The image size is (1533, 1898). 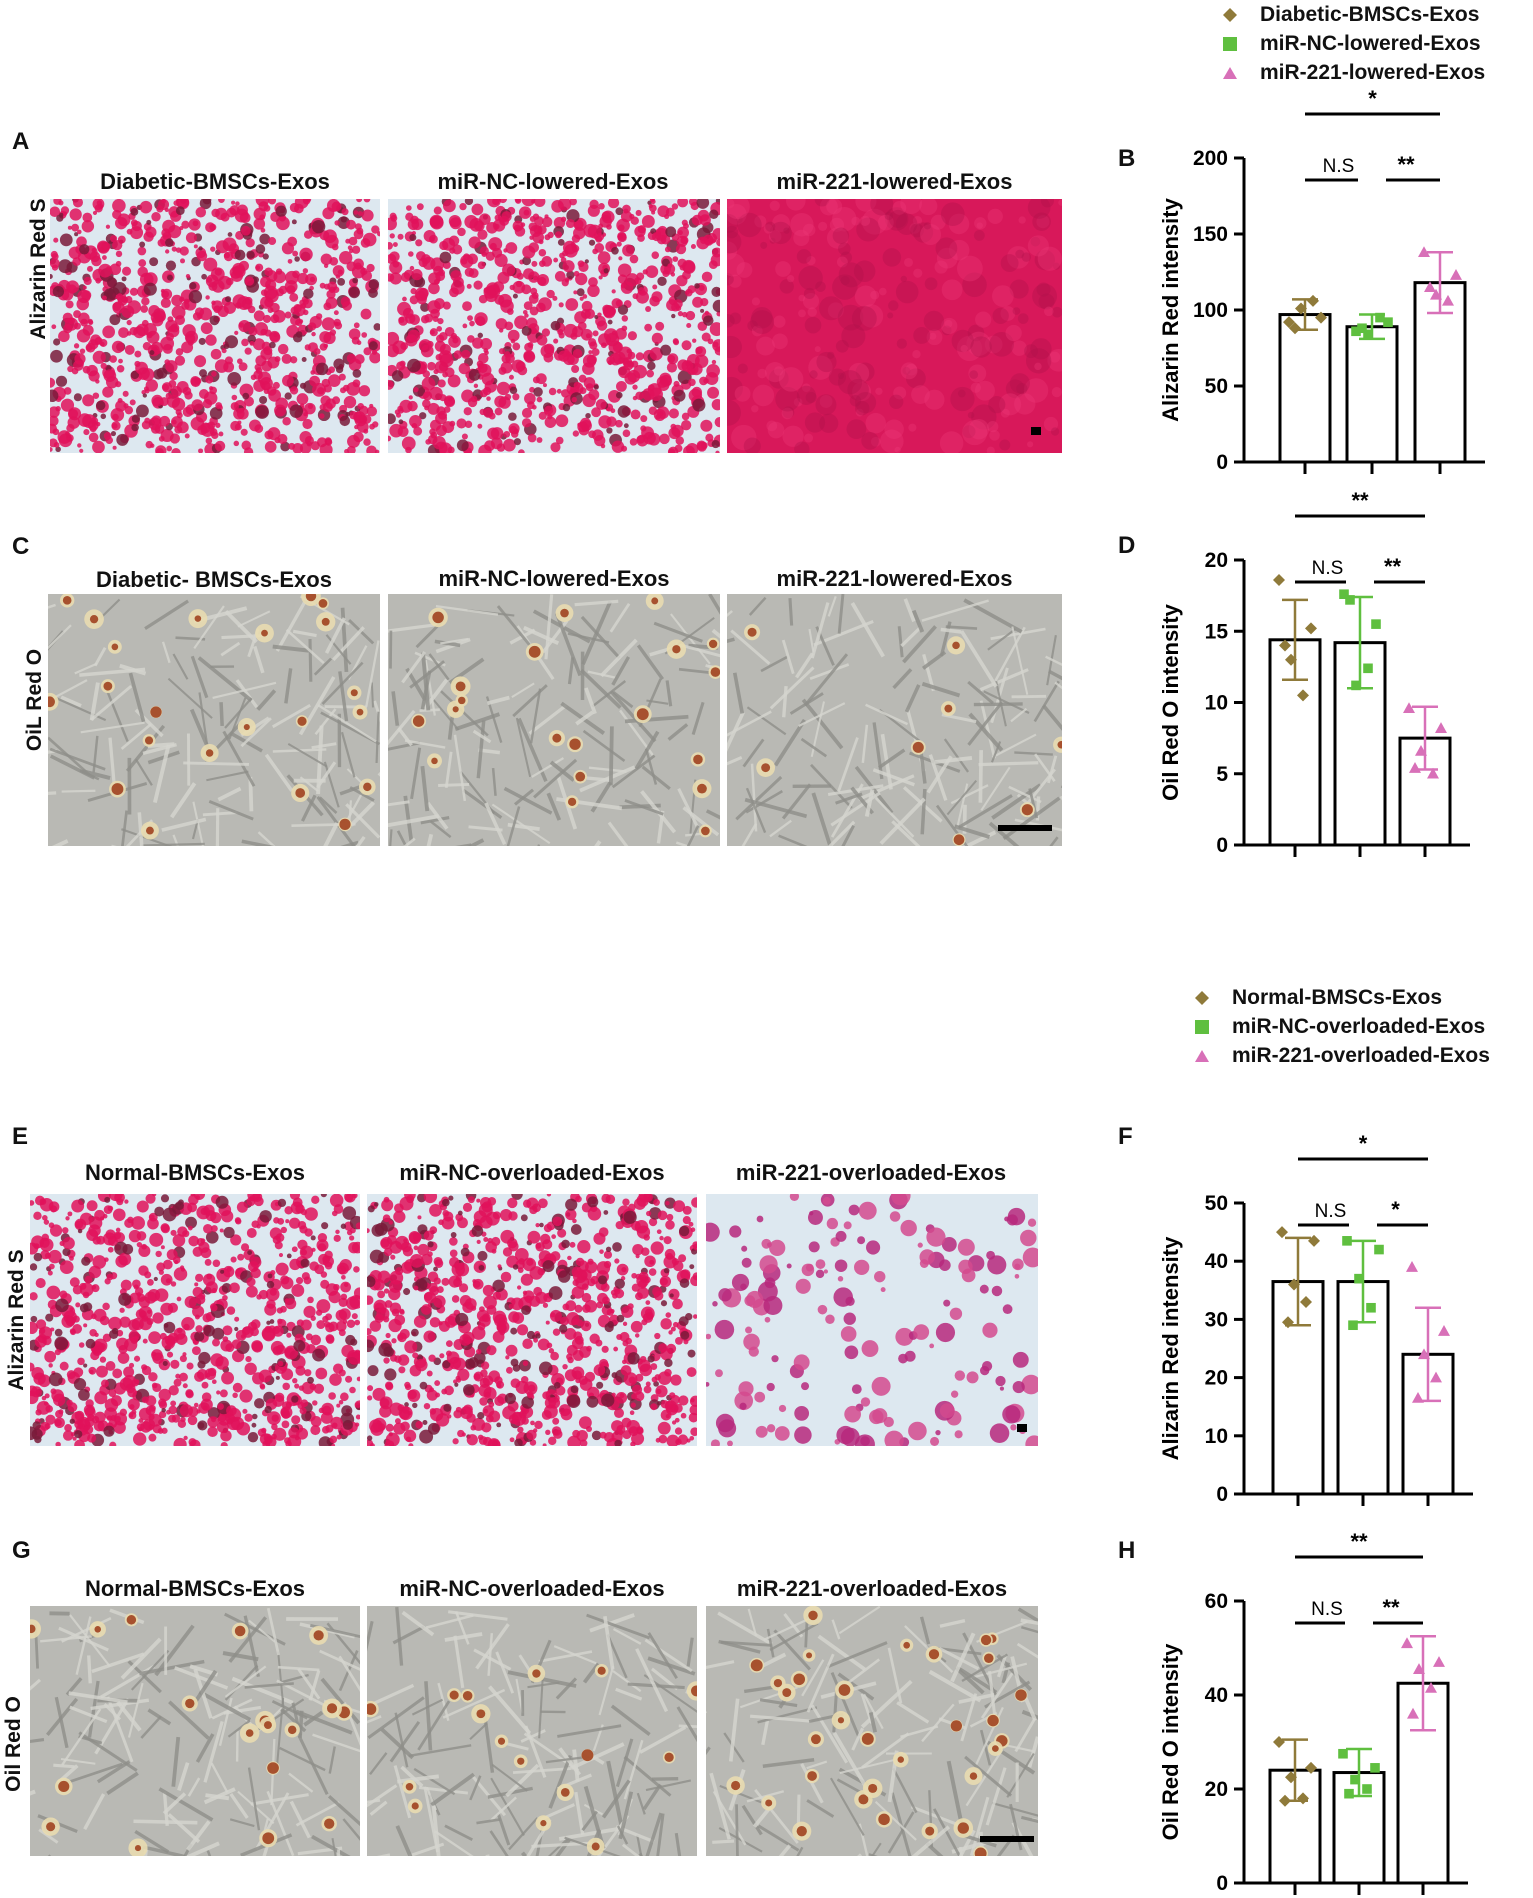 What do you see at coordinates (1361, 1055) in the screenshot?
I see `legend-label: miR-221-overloaded-Exos` at bounding box center [1361, 1055].